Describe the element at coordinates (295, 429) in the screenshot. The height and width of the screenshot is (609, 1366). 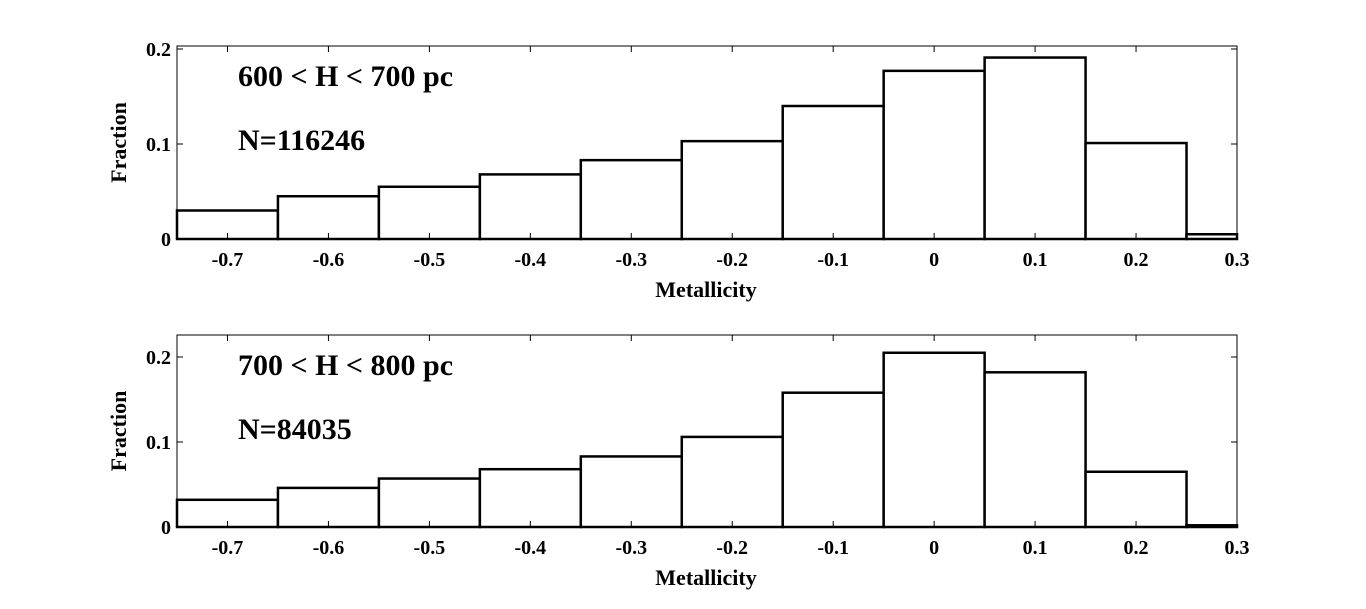
I see `annotation-sample-size: N=84035` at that location.